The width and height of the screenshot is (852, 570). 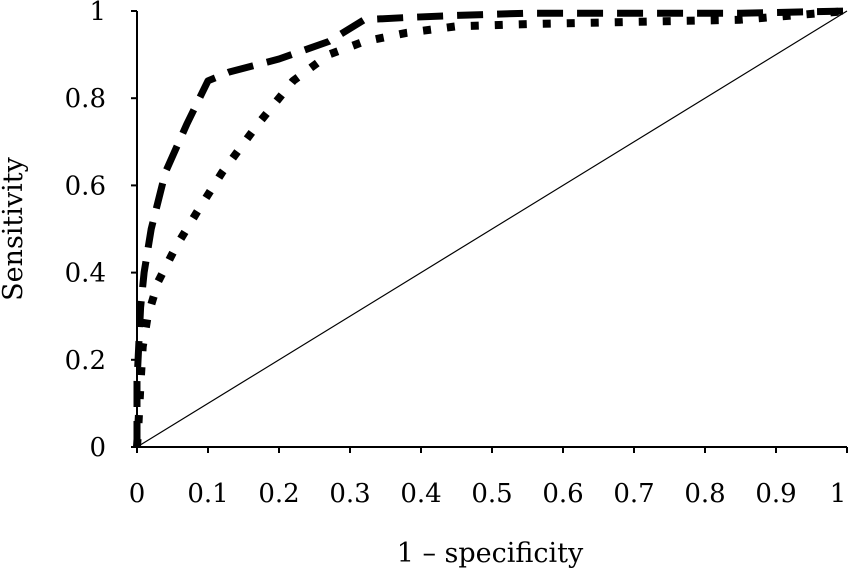 What do you see at coordinates (704, 494) in the screenshot?
I see `x-tick-label: 0.8` at bounding box center [704, 494].